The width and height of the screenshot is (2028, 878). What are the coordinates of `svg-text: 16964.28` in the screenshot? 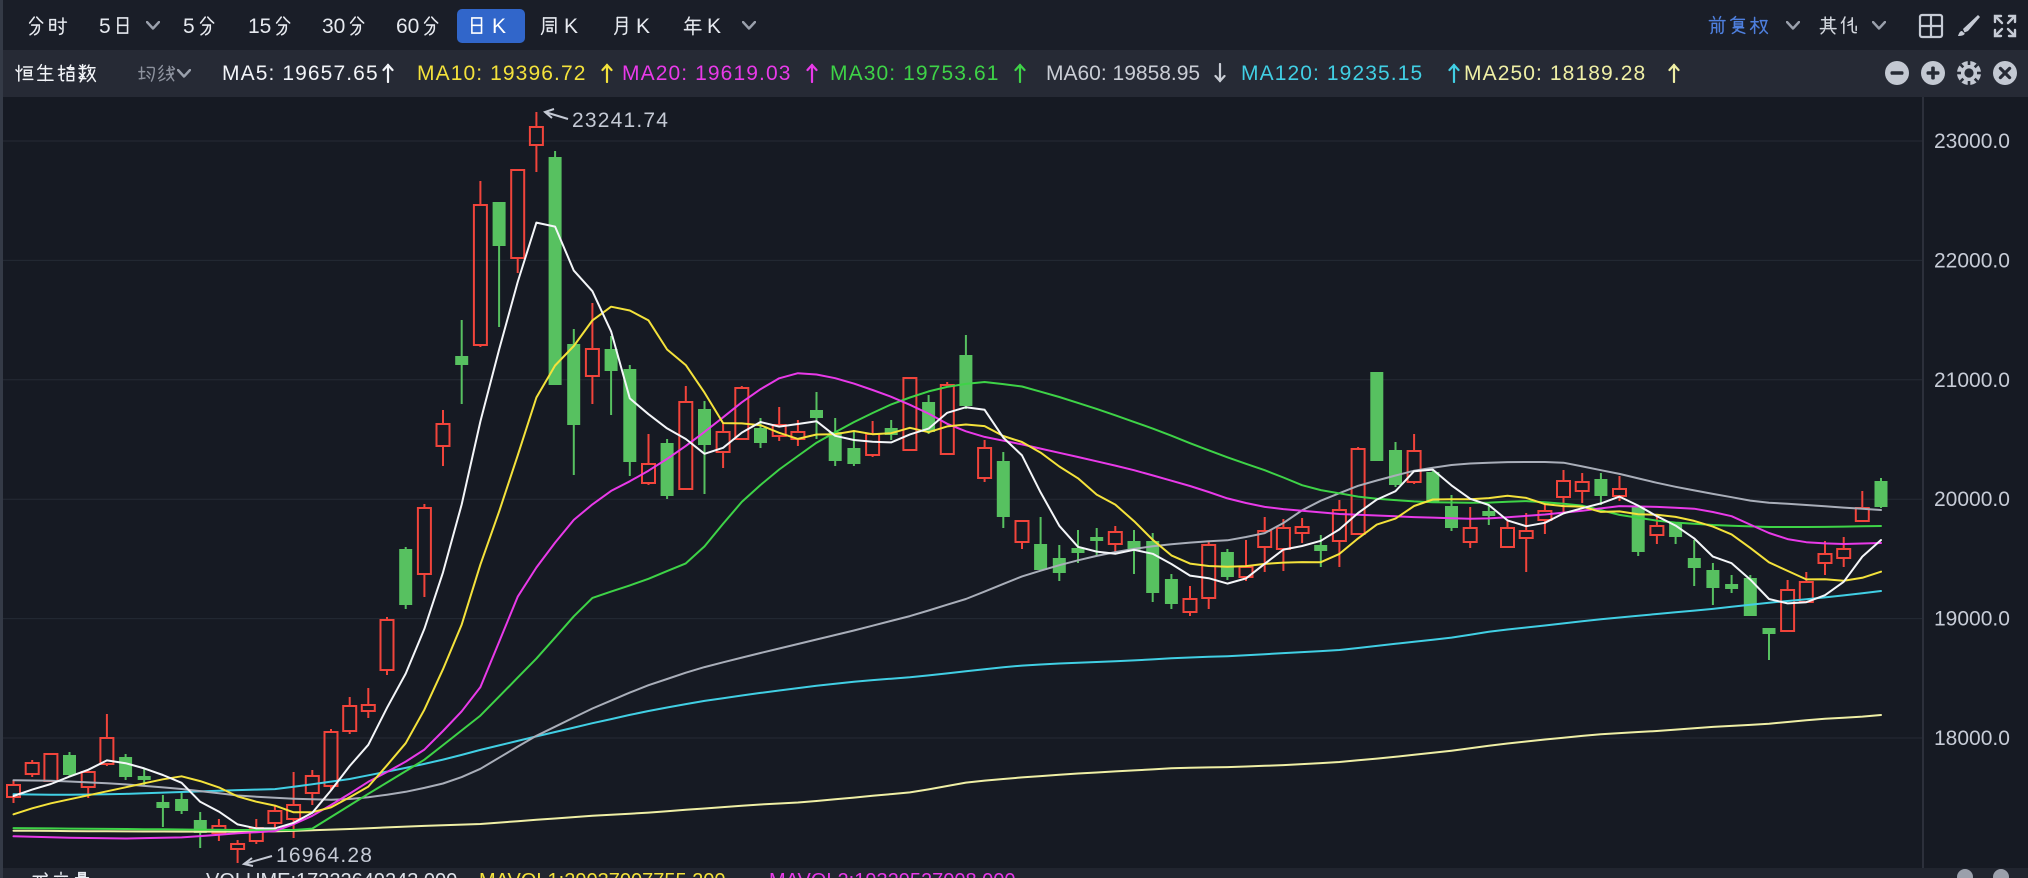 It's located at (324, 855).